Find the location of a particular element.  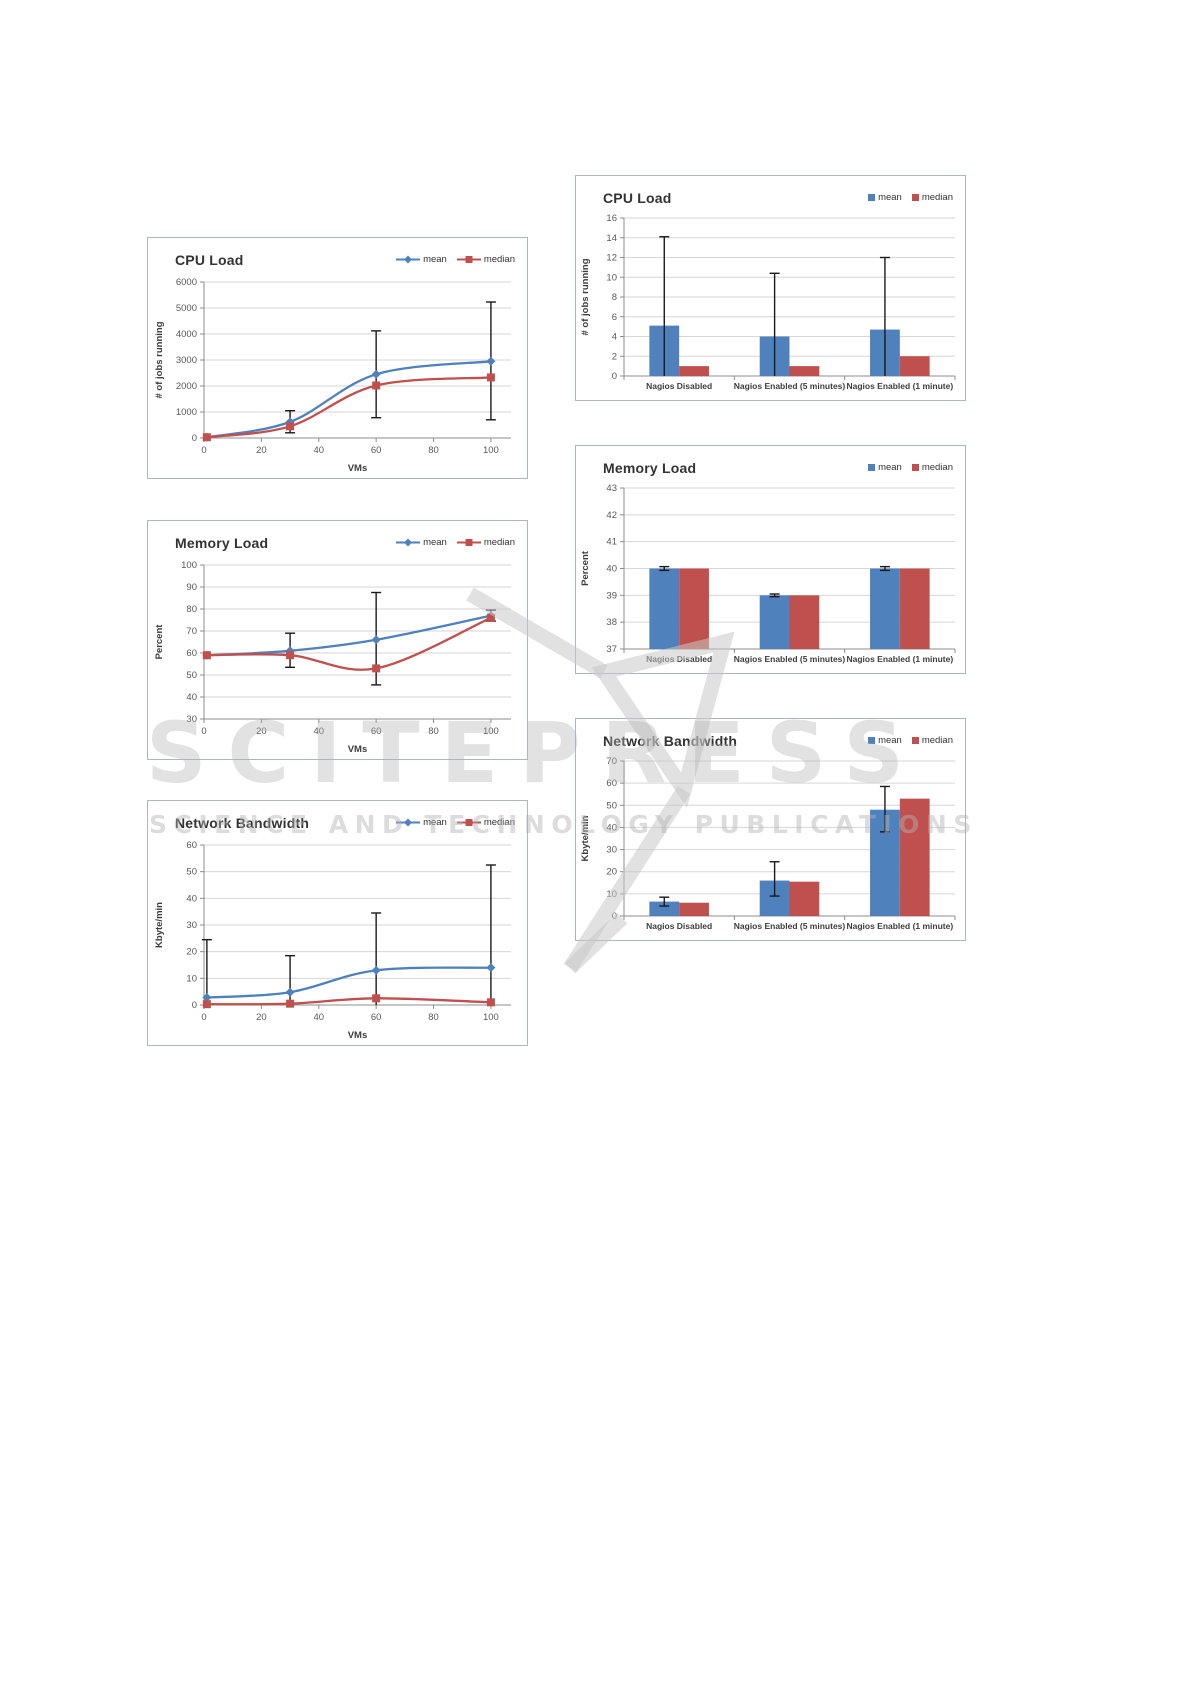

axis-text: 6000 is located at coordinates (186, 282).